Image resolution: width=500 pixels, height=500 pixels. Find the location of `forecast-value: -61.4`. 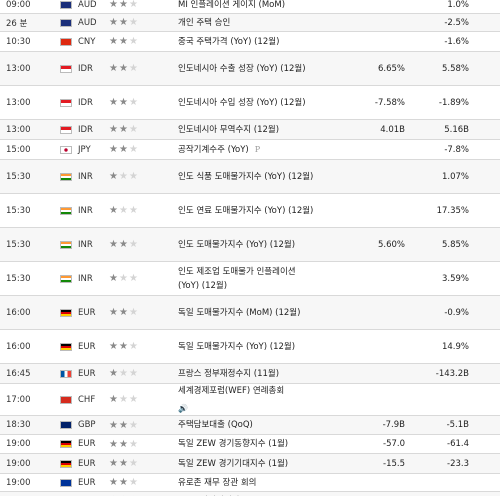

forecast-value: -61.4 is located at coordinates (458, 444).